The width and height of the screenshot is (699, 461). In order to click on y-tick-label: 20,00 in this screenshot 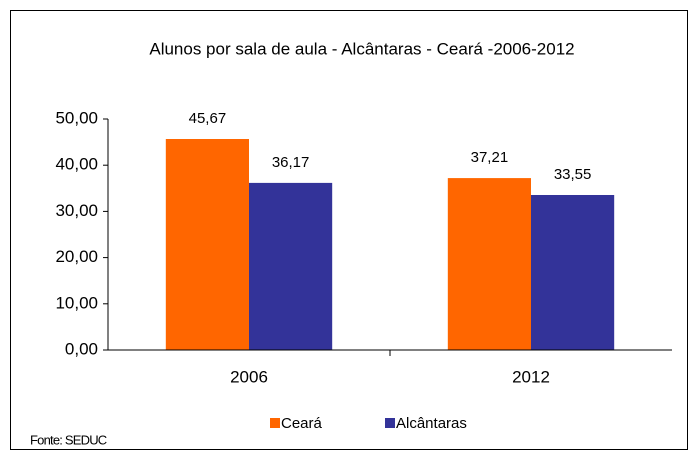, I will do `click(76, 256)`.